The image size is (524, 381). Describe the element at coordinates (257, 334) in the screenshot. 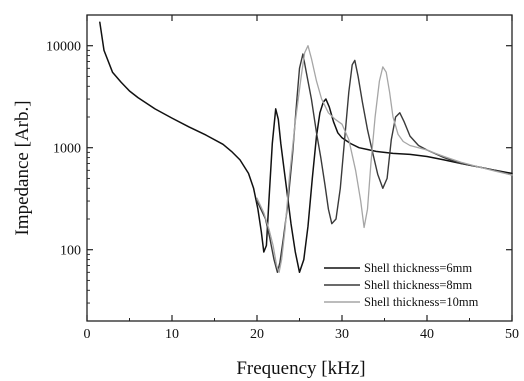

I see `x-tick-label: 20` at that location.